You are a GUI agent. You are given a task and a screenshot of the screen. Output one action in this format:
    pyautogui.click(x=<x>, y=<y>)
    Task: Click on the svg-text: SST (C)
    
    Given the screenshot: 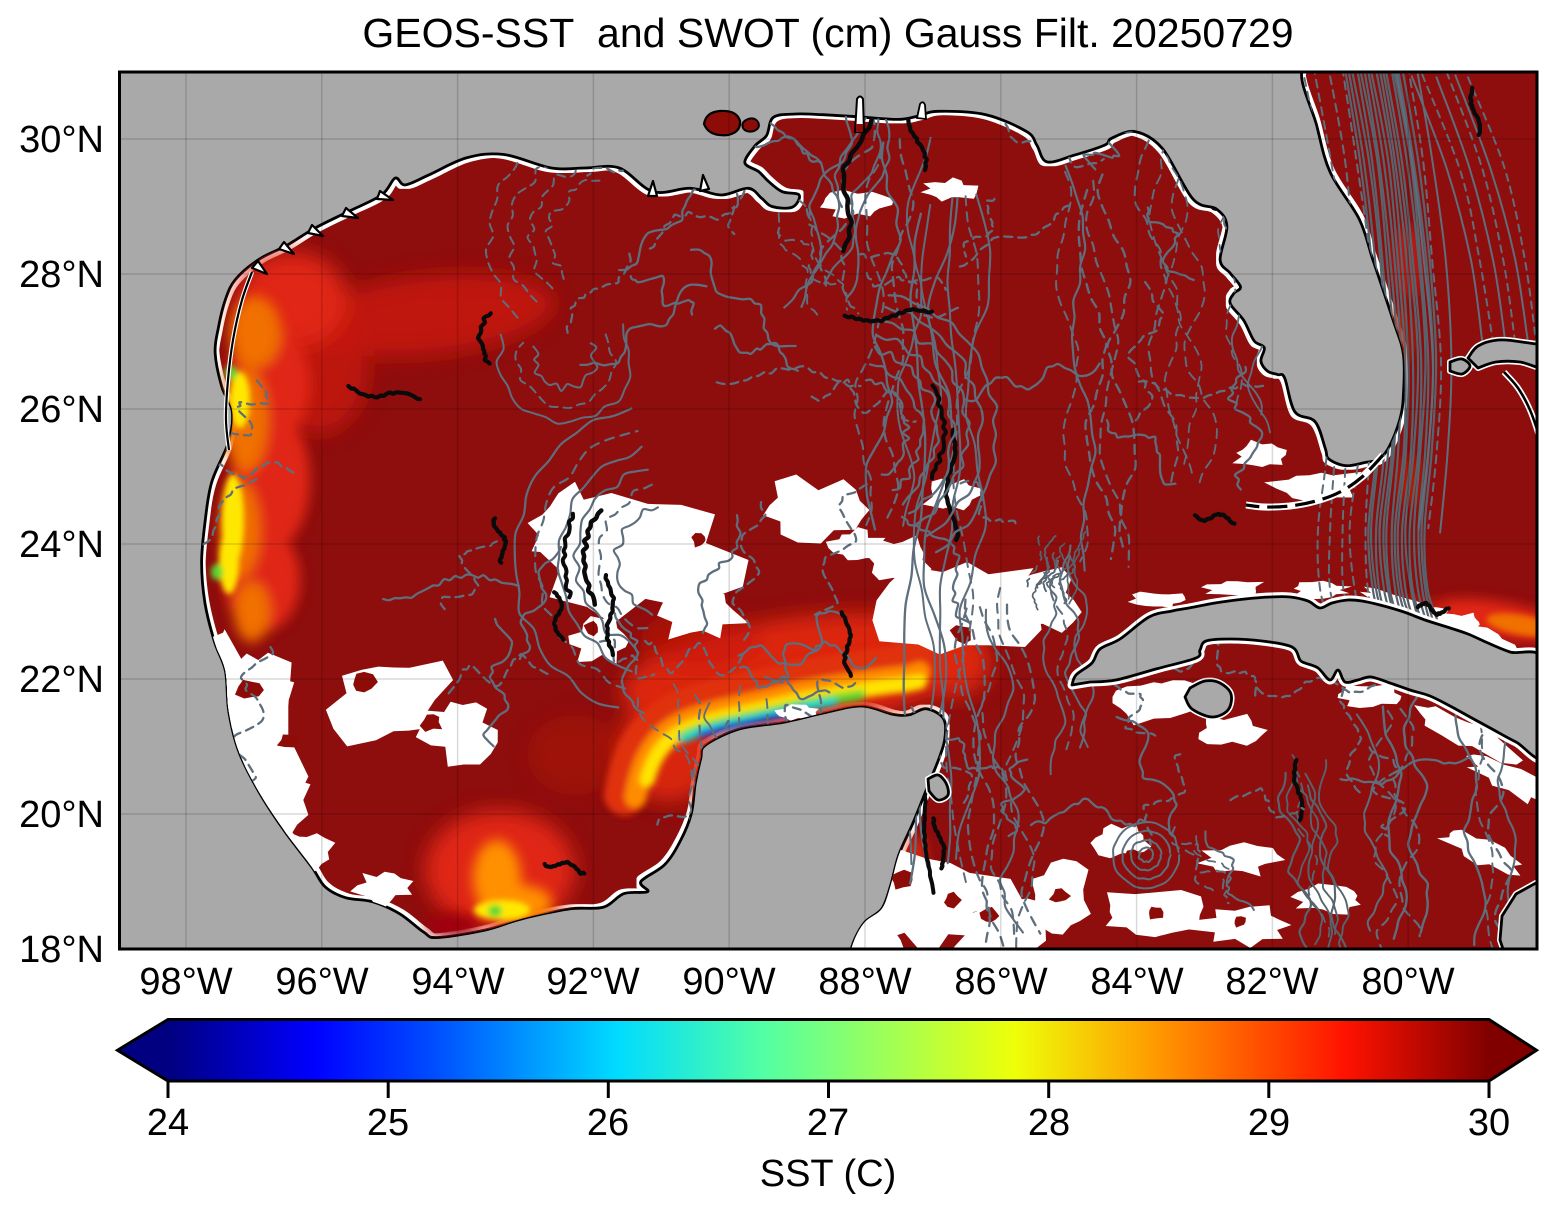 What is the action you would take?
    pyautogui.click(x=828, y=1174)
    